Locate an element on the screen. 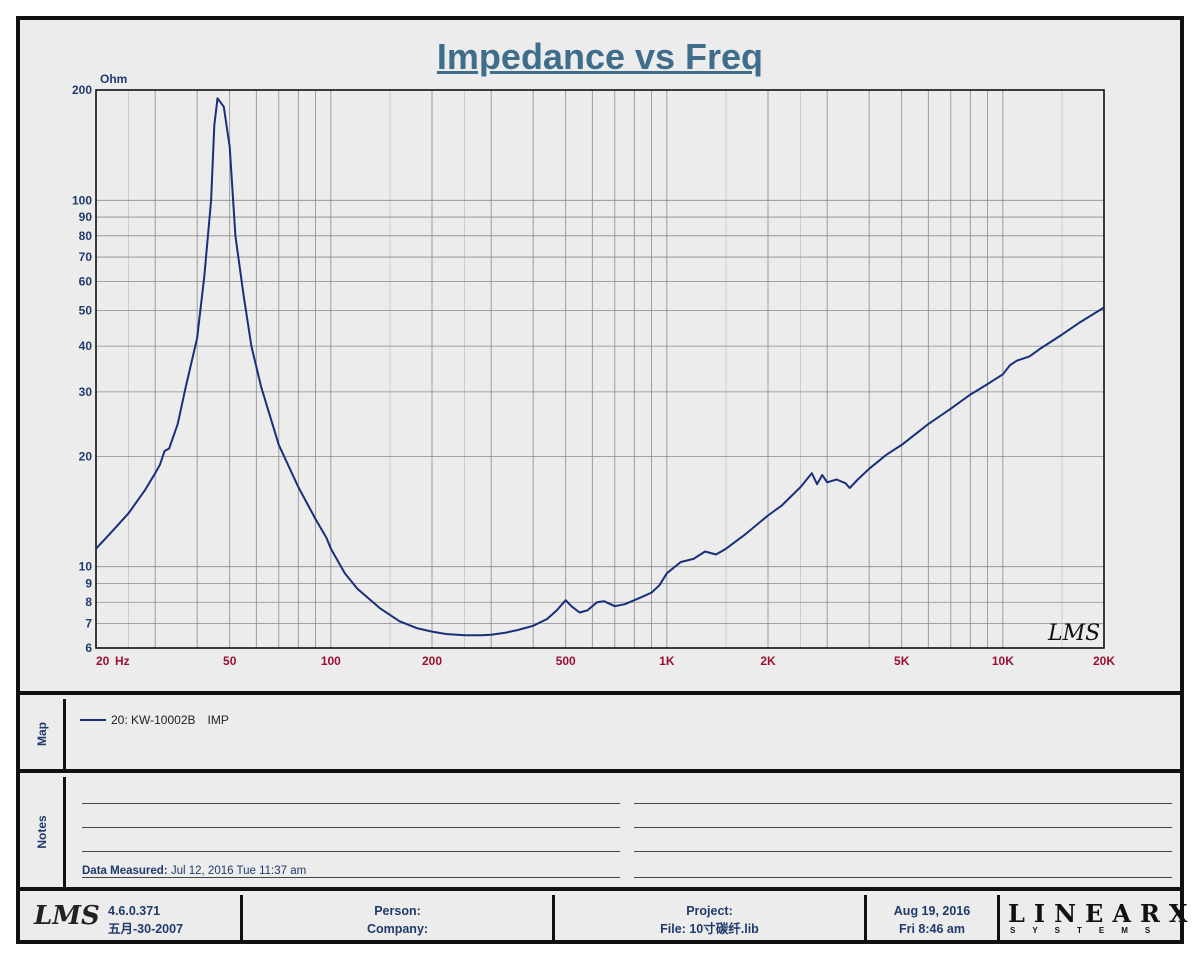 The height and width of the screenshot is (960, 1200). legend-measurement: IMP is located at coordinates (218, 720).